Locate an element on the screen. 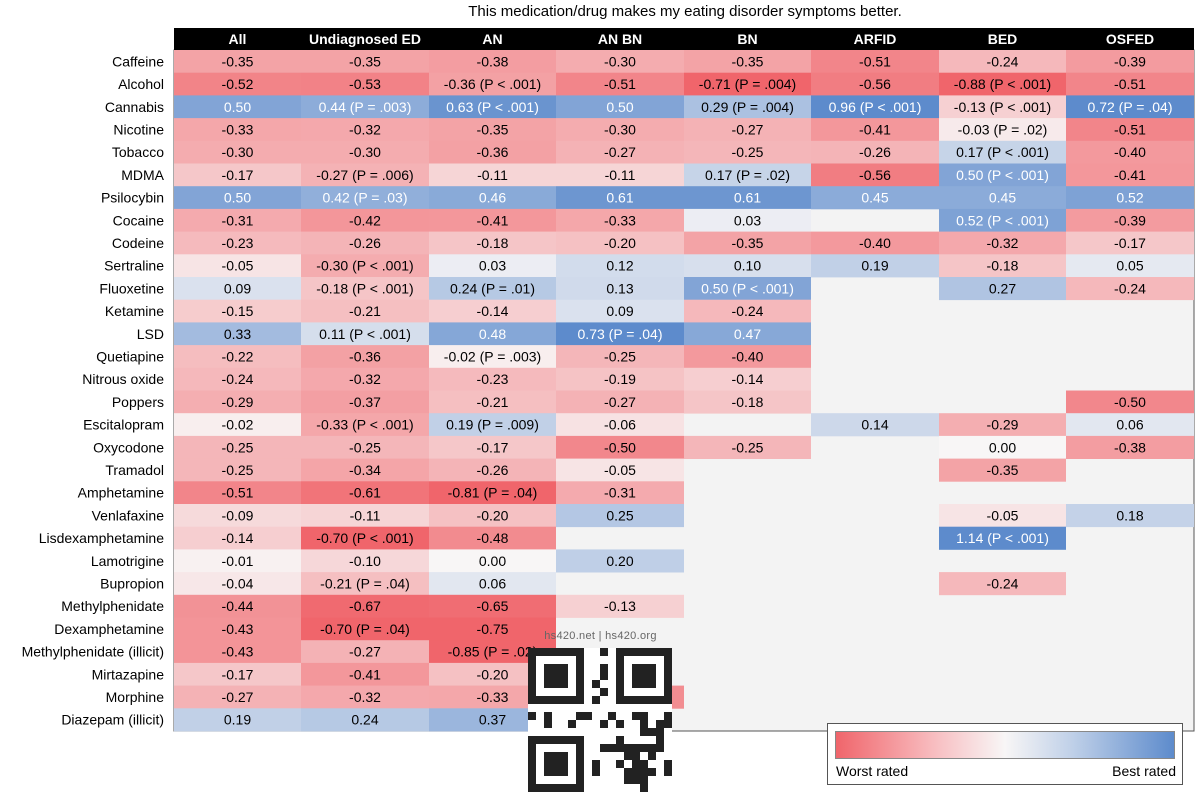 This screenshot has height=793, width=1200. cell-label-5-0: -0.17 is located at coordinates (238, 175).